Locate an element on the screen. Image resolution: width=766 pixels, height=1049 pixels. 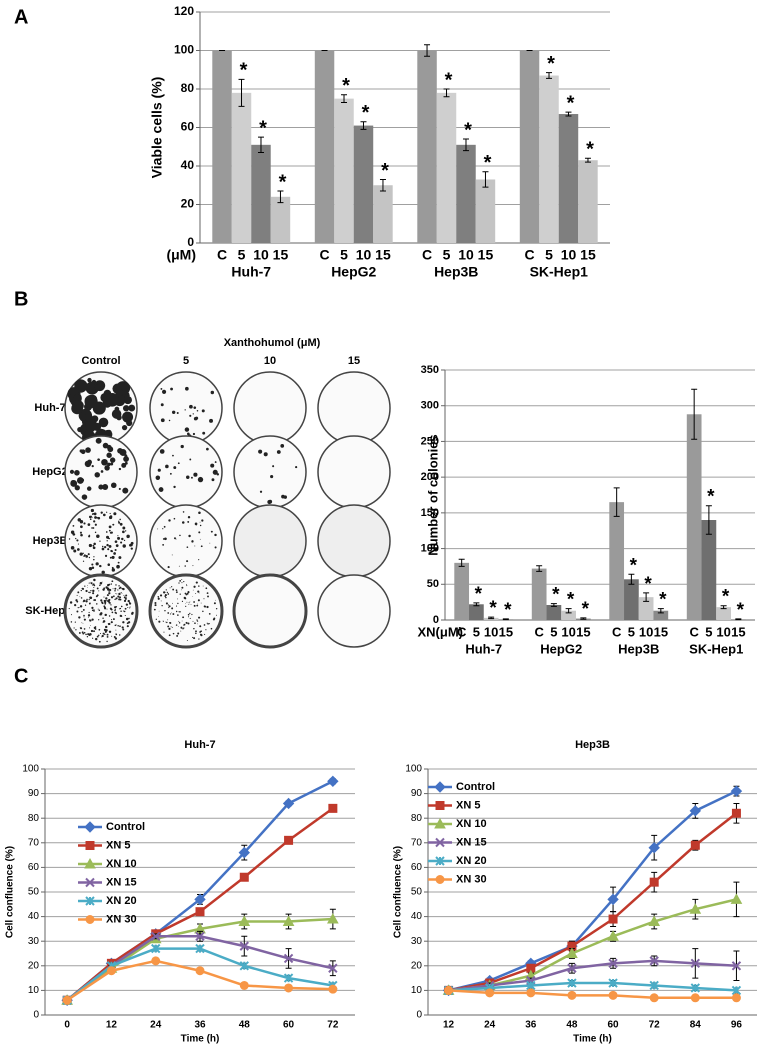
dish is located at coordinates (270, 408).